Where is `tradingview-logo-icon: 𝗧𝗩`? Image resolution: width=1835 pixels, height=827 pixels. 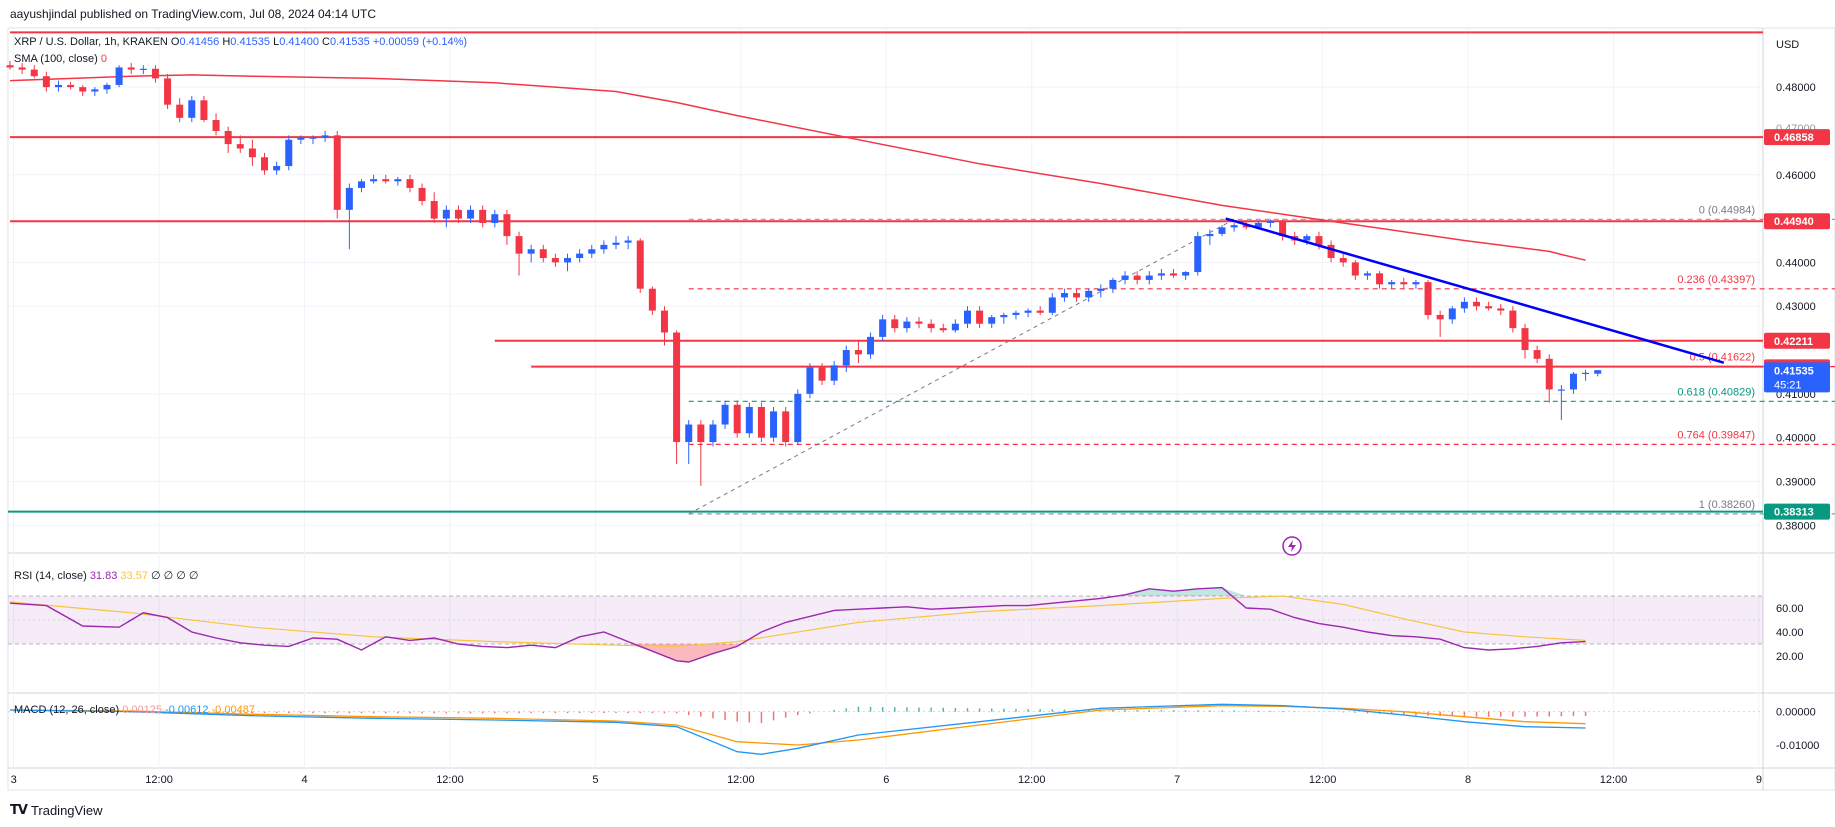
tradingview-logo-icon: 𝗧𝗩 is located at coordinates (19, 809).